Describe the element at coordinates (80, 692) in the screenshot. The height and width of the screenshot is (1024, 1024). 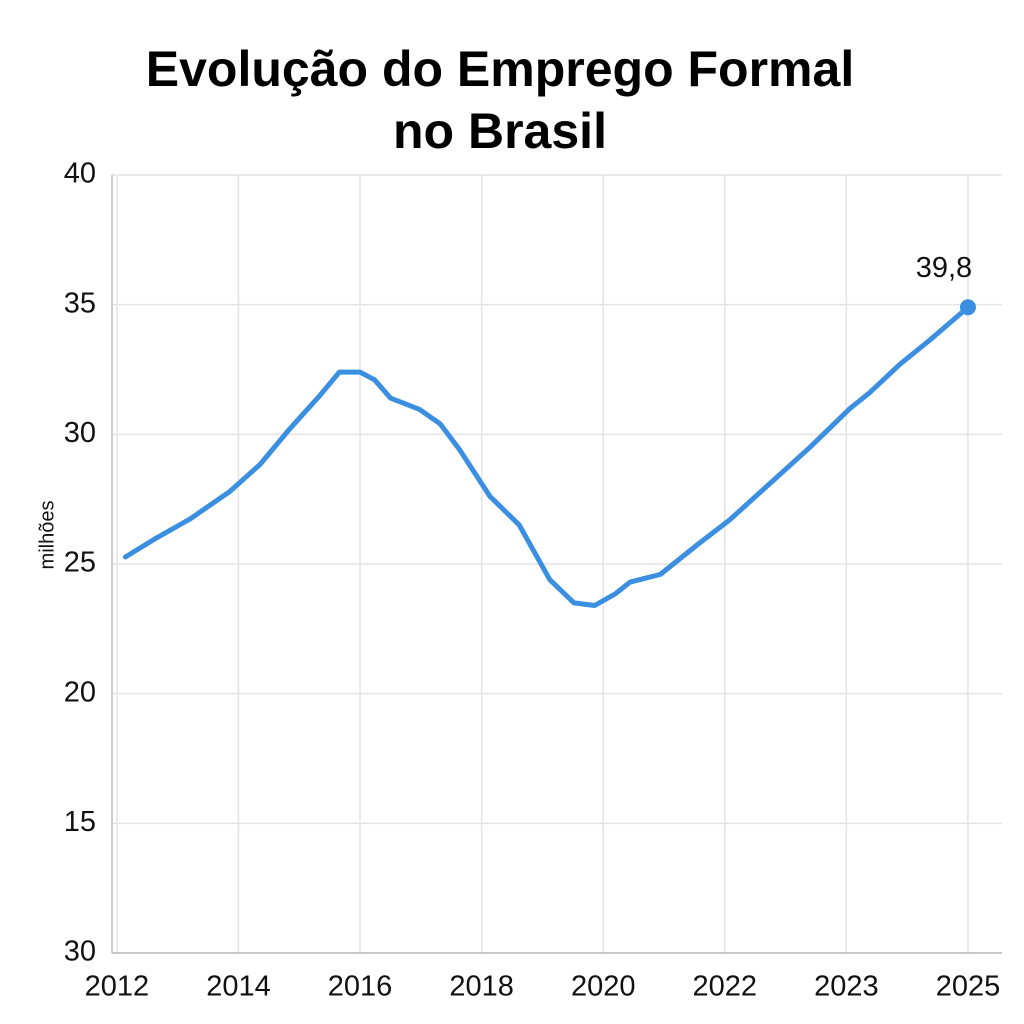
I see `y-tick-label: 20` at that location.